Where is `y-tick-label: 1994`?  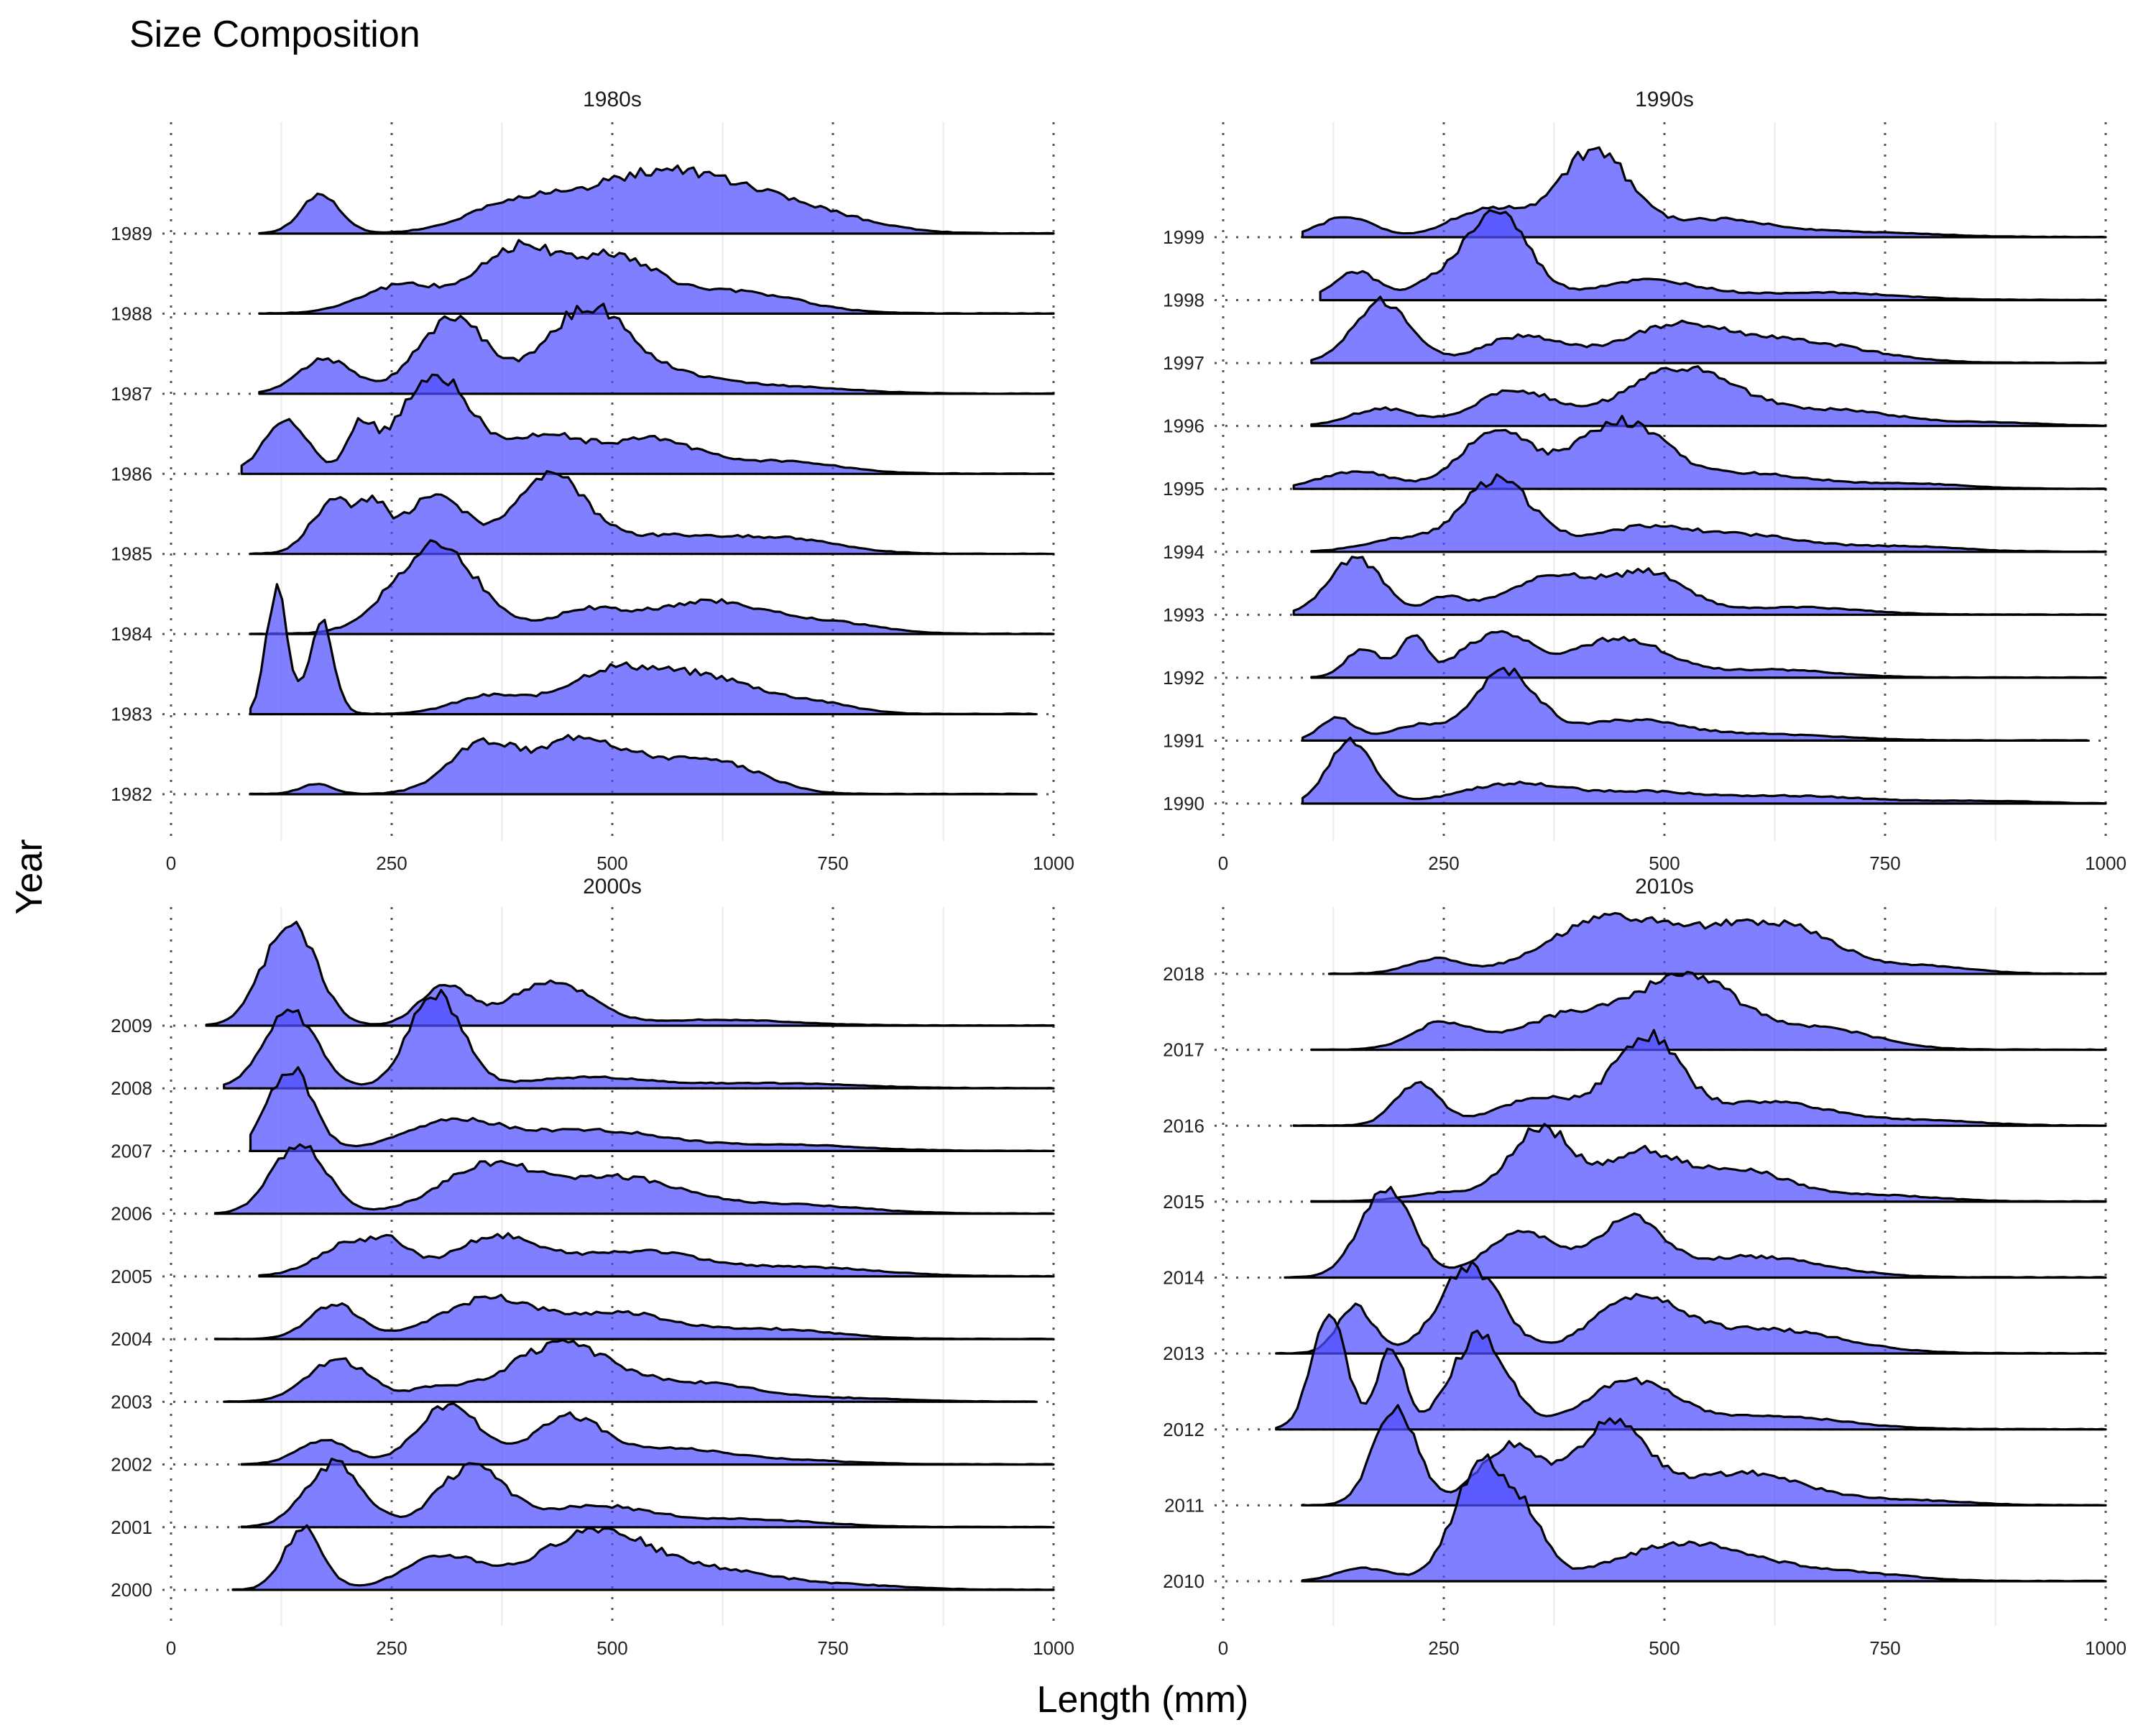
y-tick-label: 1994 is located at coordinates (1183, 552).